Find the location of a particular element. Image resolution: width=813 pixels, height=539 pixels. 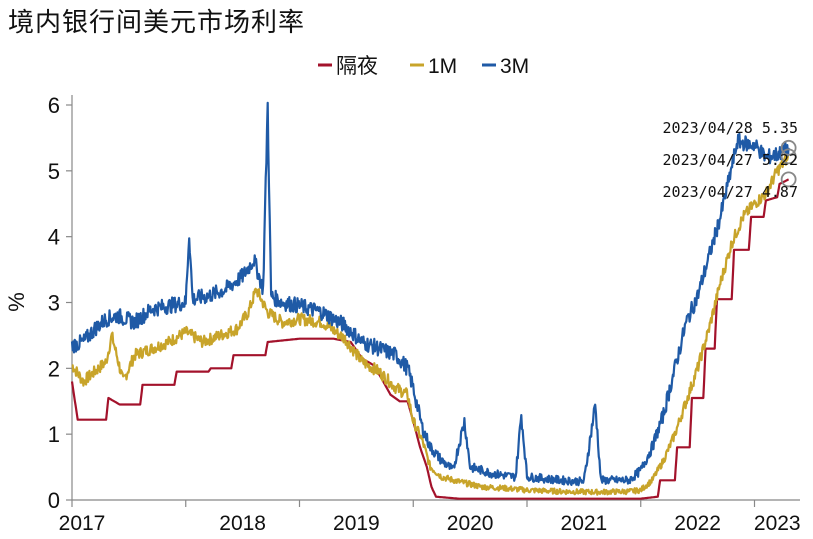

y-tick-label: 1 is located at coordinates (54, 434).